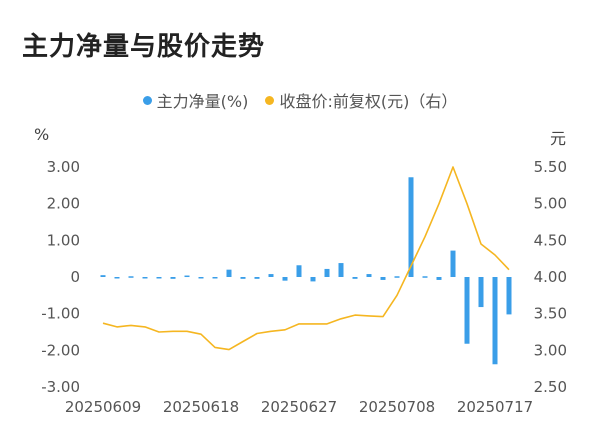 The height and width of the screenshot is (446, 600). What do you see at coordinates (75, 277) in the screenshot?
I see `left-axis-tick-label: 0` at bounding box center [75, 277].